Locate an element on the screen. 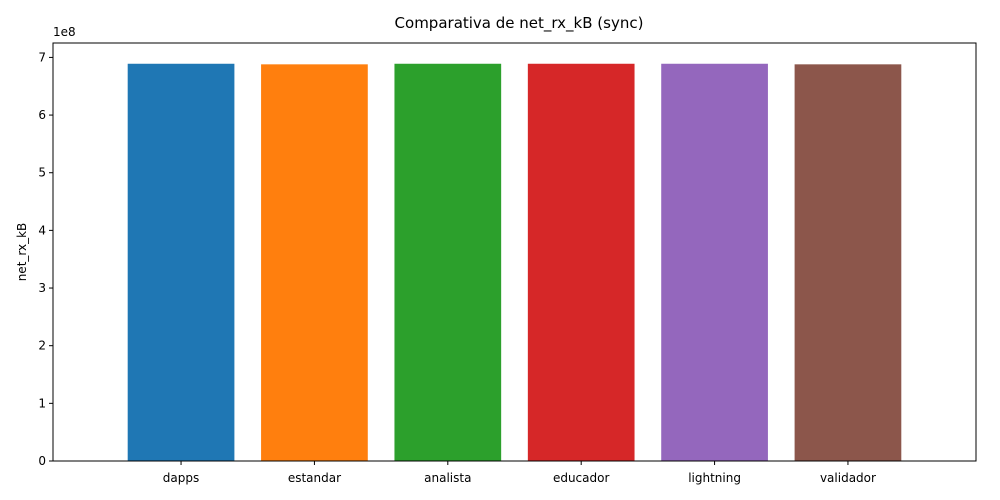  y-axis-ticks: 0 1 2 3 4 5 6 7 is located at coordinates (45, 259).